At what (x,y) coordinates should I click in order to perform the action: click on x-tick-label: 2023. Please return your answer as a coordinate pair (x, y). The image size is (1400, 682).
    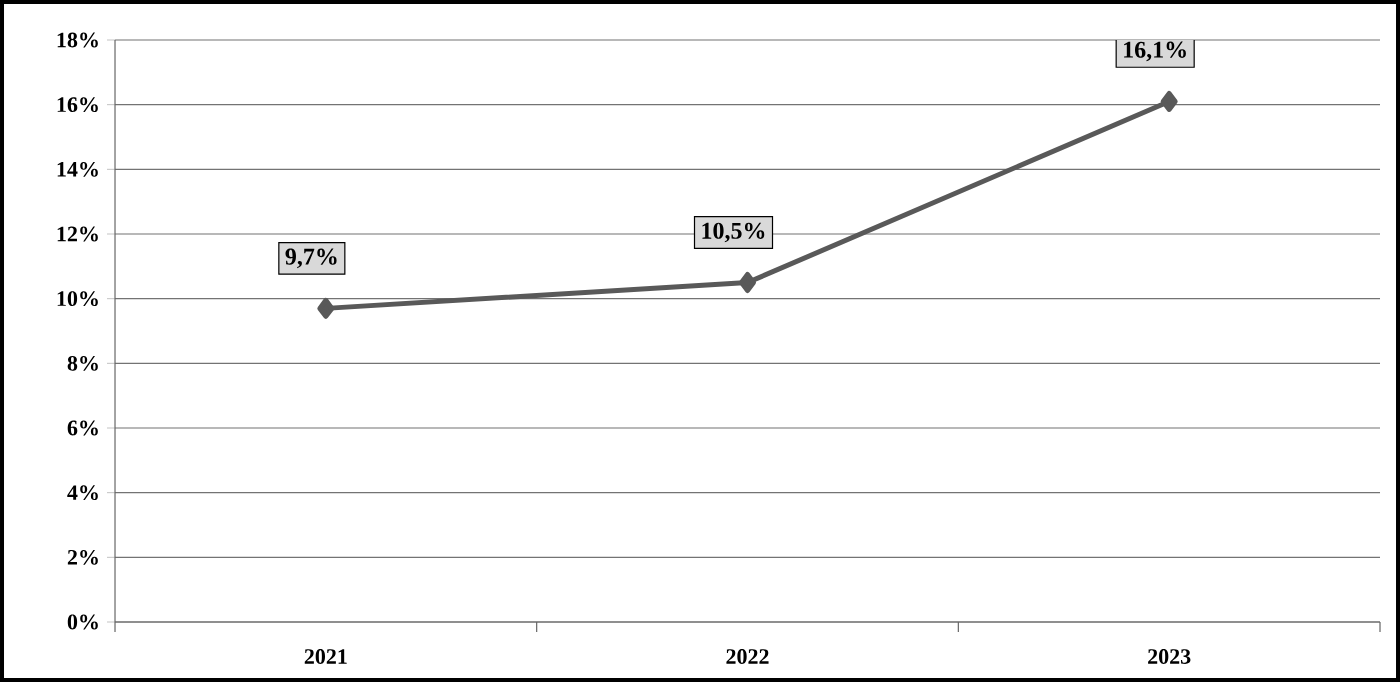
    Looking at the image, I should click on (1169, 656).